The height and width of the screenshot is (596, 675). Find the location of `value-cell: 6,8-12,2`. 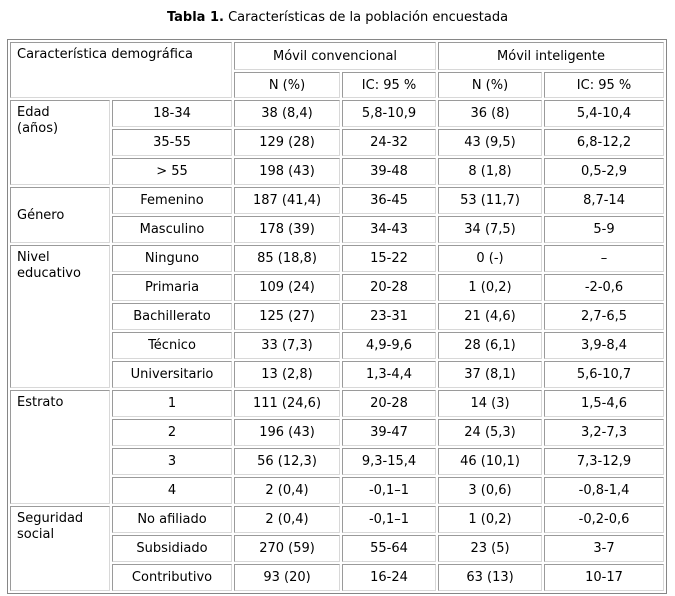

value-cell: 6,8-12,2 is located at coordinates (604, 142).